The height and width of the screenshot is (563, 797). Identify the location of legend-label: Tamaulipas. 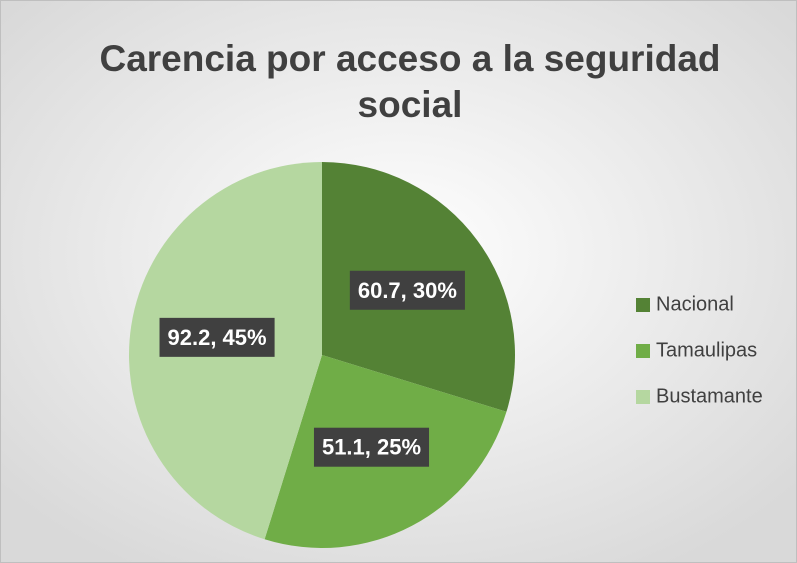
(706, 350).